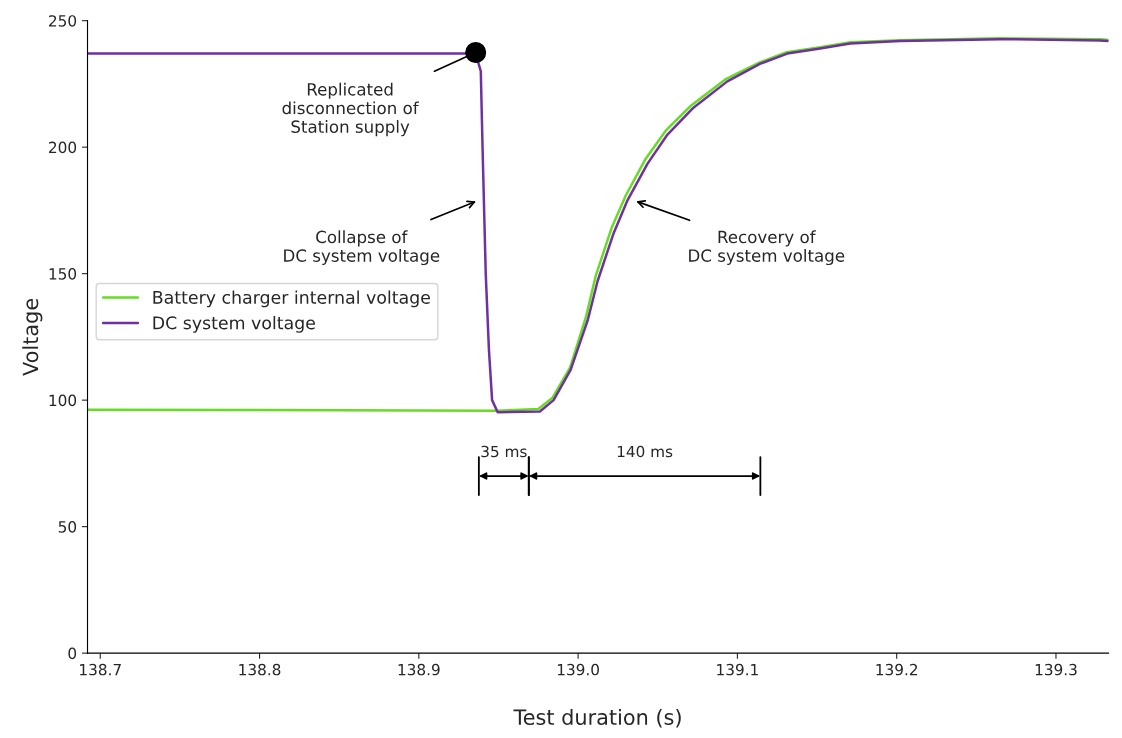  Describe the element at coordinates (234, 324) in the screenshot. I see `legend-label: DC system voltage` at that location.